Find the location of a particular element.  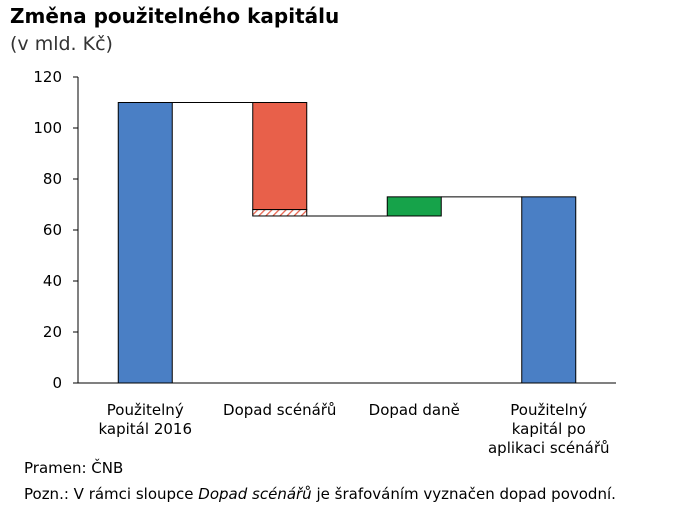

chart-title: Změna použitelného kapitálu is located at coordinates (175, 16).